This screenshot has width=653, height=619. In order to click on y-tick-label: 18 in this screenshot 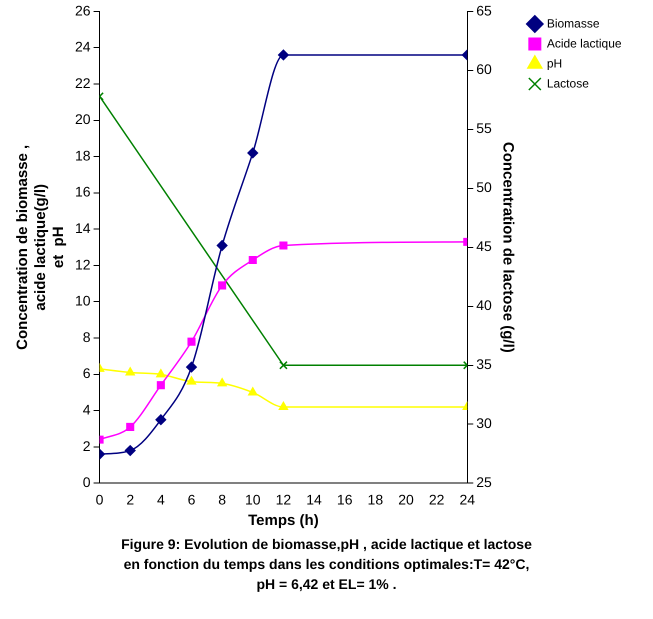, I will do `click(82, 155)`.